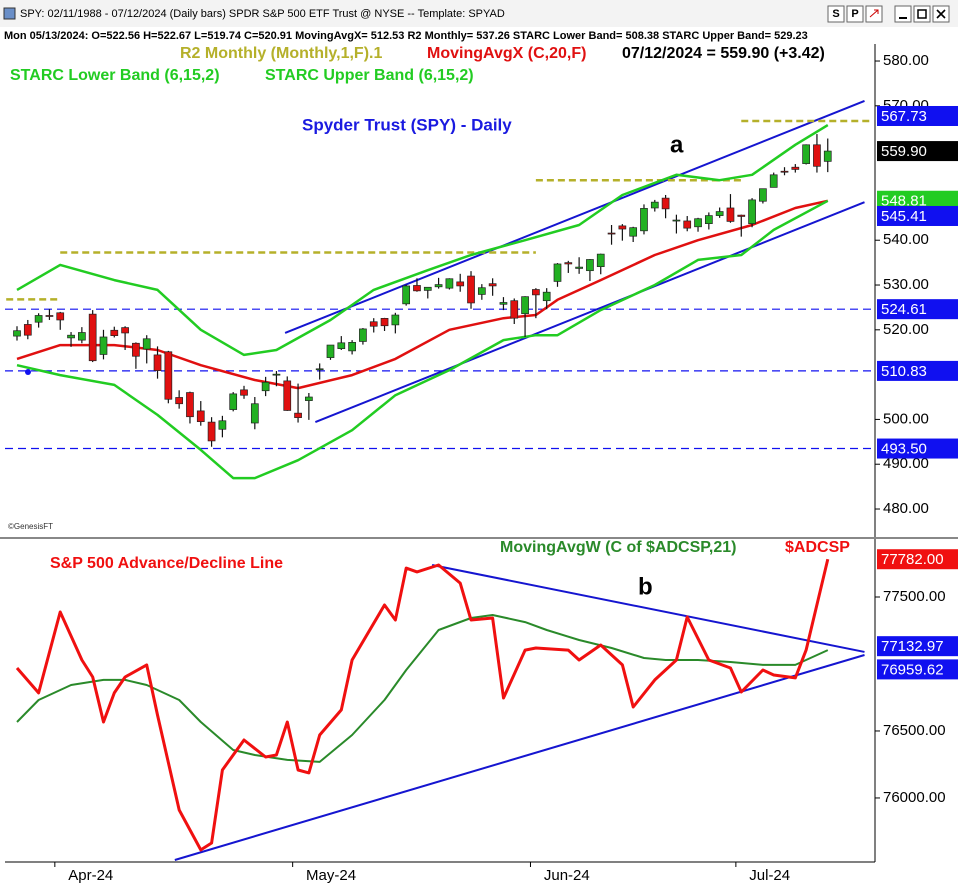 The height and width of the screenshot is (885, 958). What do you see at coordinates (903, 14) in the screenshot?
I see `minimize-button` at bounding box center [903, 14].